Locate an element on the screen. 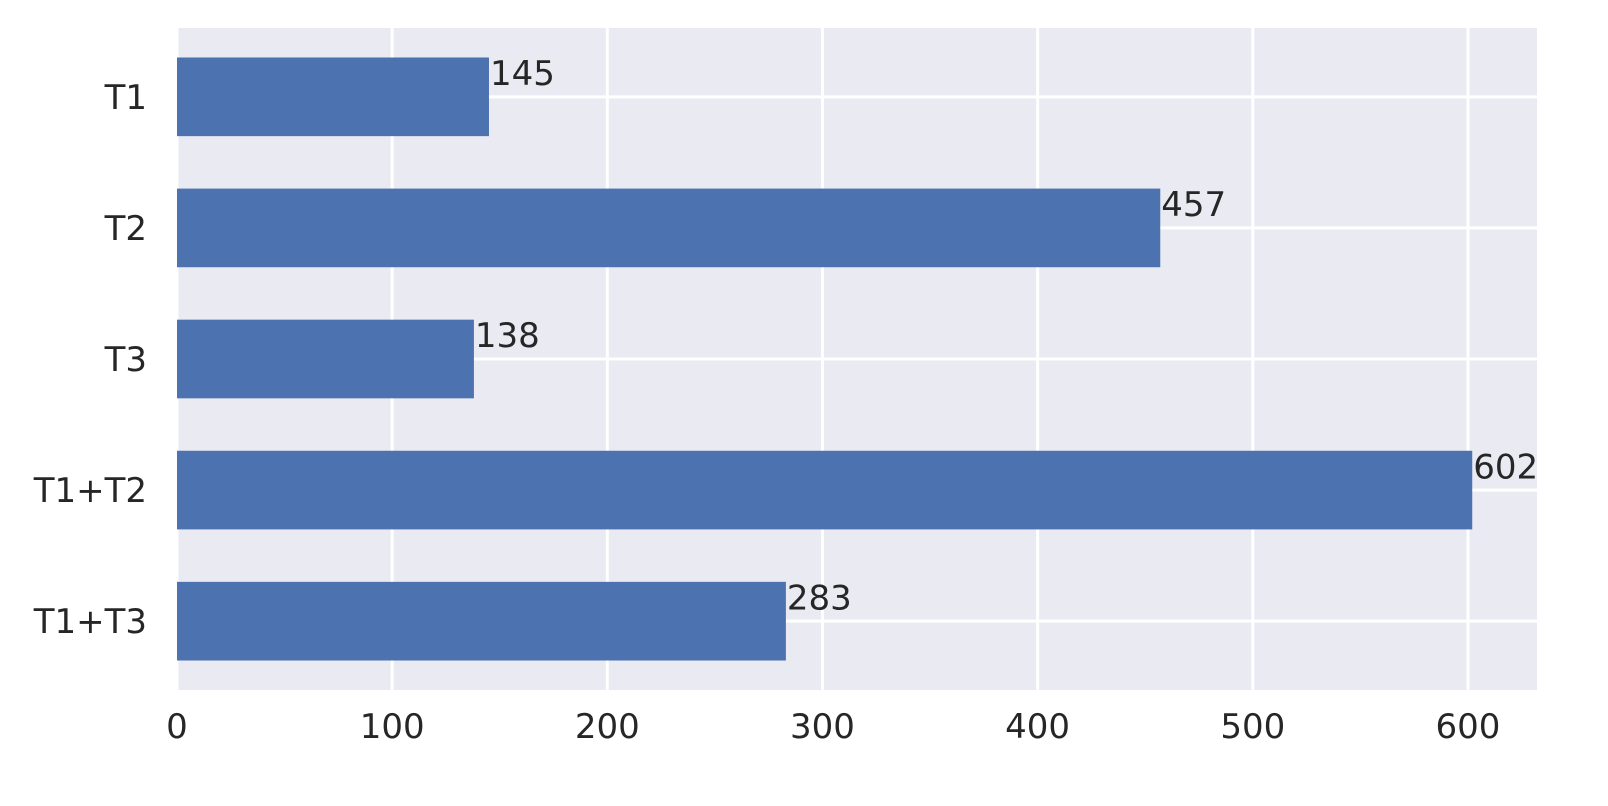 The image size is (1608, 806). value-label: 145 is located at coordinates (522, 74).